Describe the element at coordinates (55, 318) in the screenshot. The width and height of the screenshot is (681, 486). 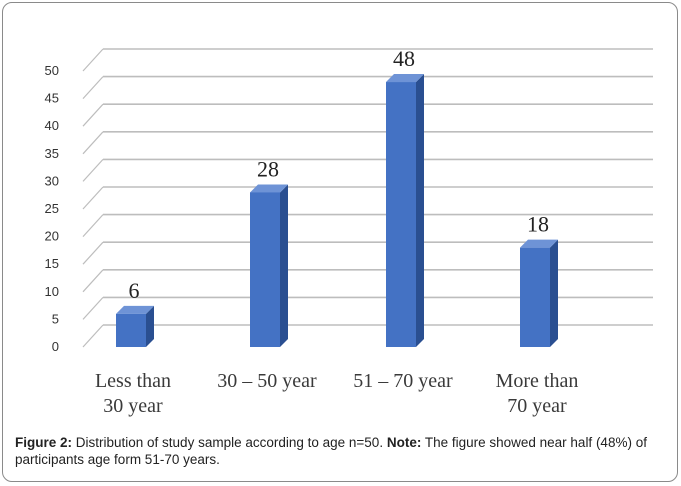
I see `y-tick-label: 5` at that location.